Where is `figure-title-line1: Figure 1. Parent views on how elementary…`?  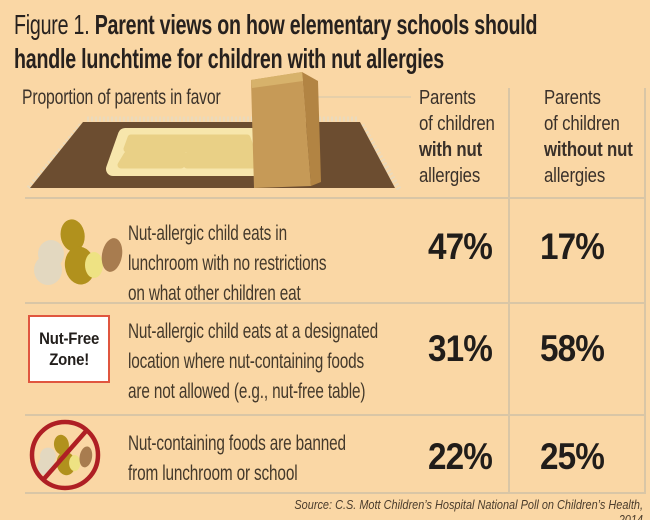 figure-title-line1: Figure 1. Parent views on how elementary… is located at coordinates (329, 25).